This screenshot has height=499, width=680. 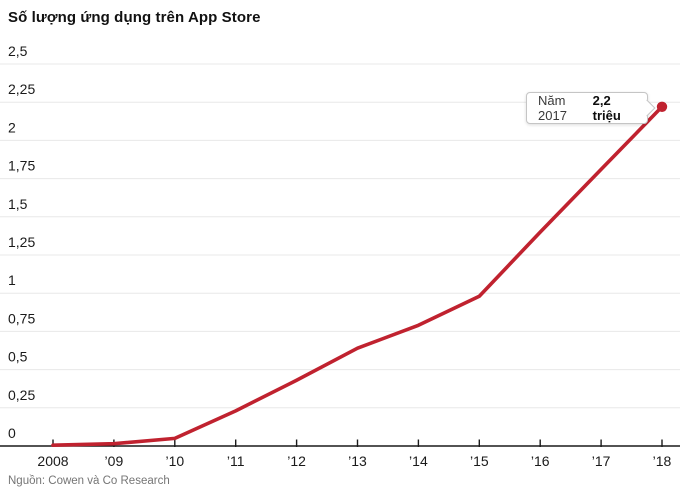 I want to click on y-axis-tick-label: 2,25, so click(x=21, y=89).